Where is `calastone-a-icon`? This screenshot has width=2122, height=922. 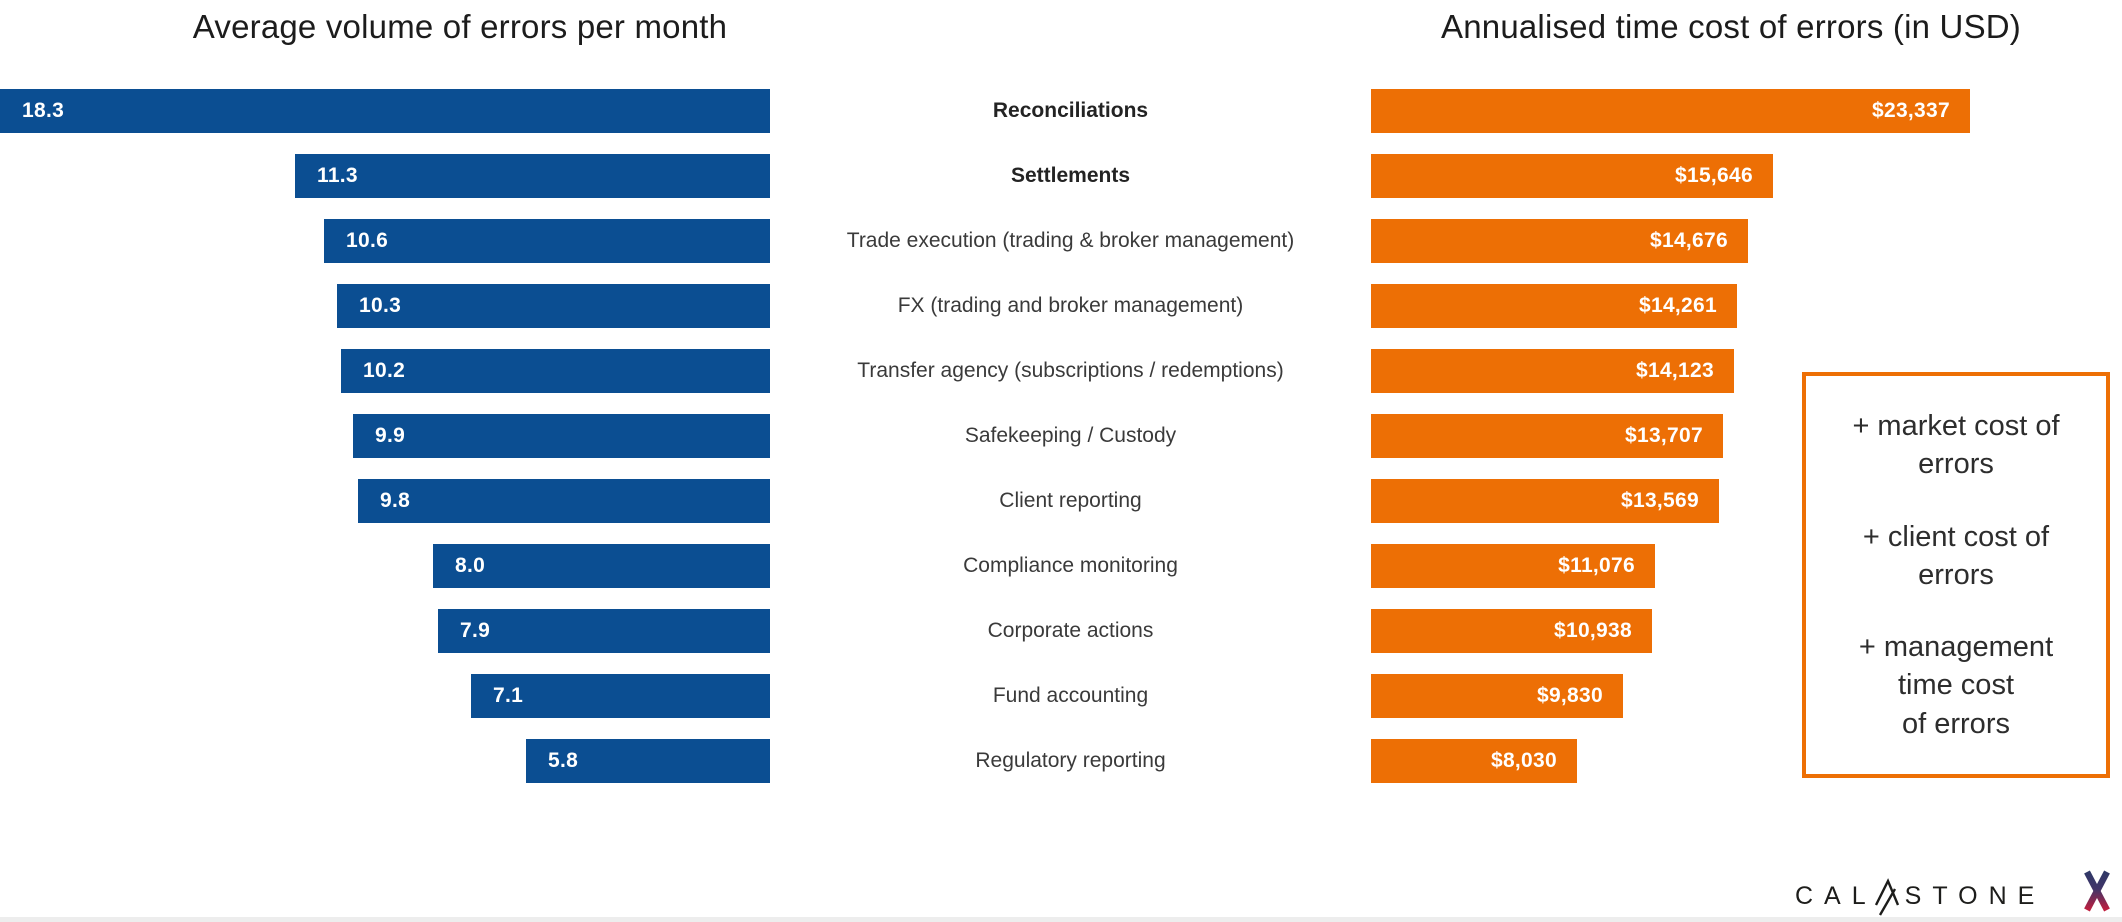
calastone-a-icon is located at coordinates (1888, 899).